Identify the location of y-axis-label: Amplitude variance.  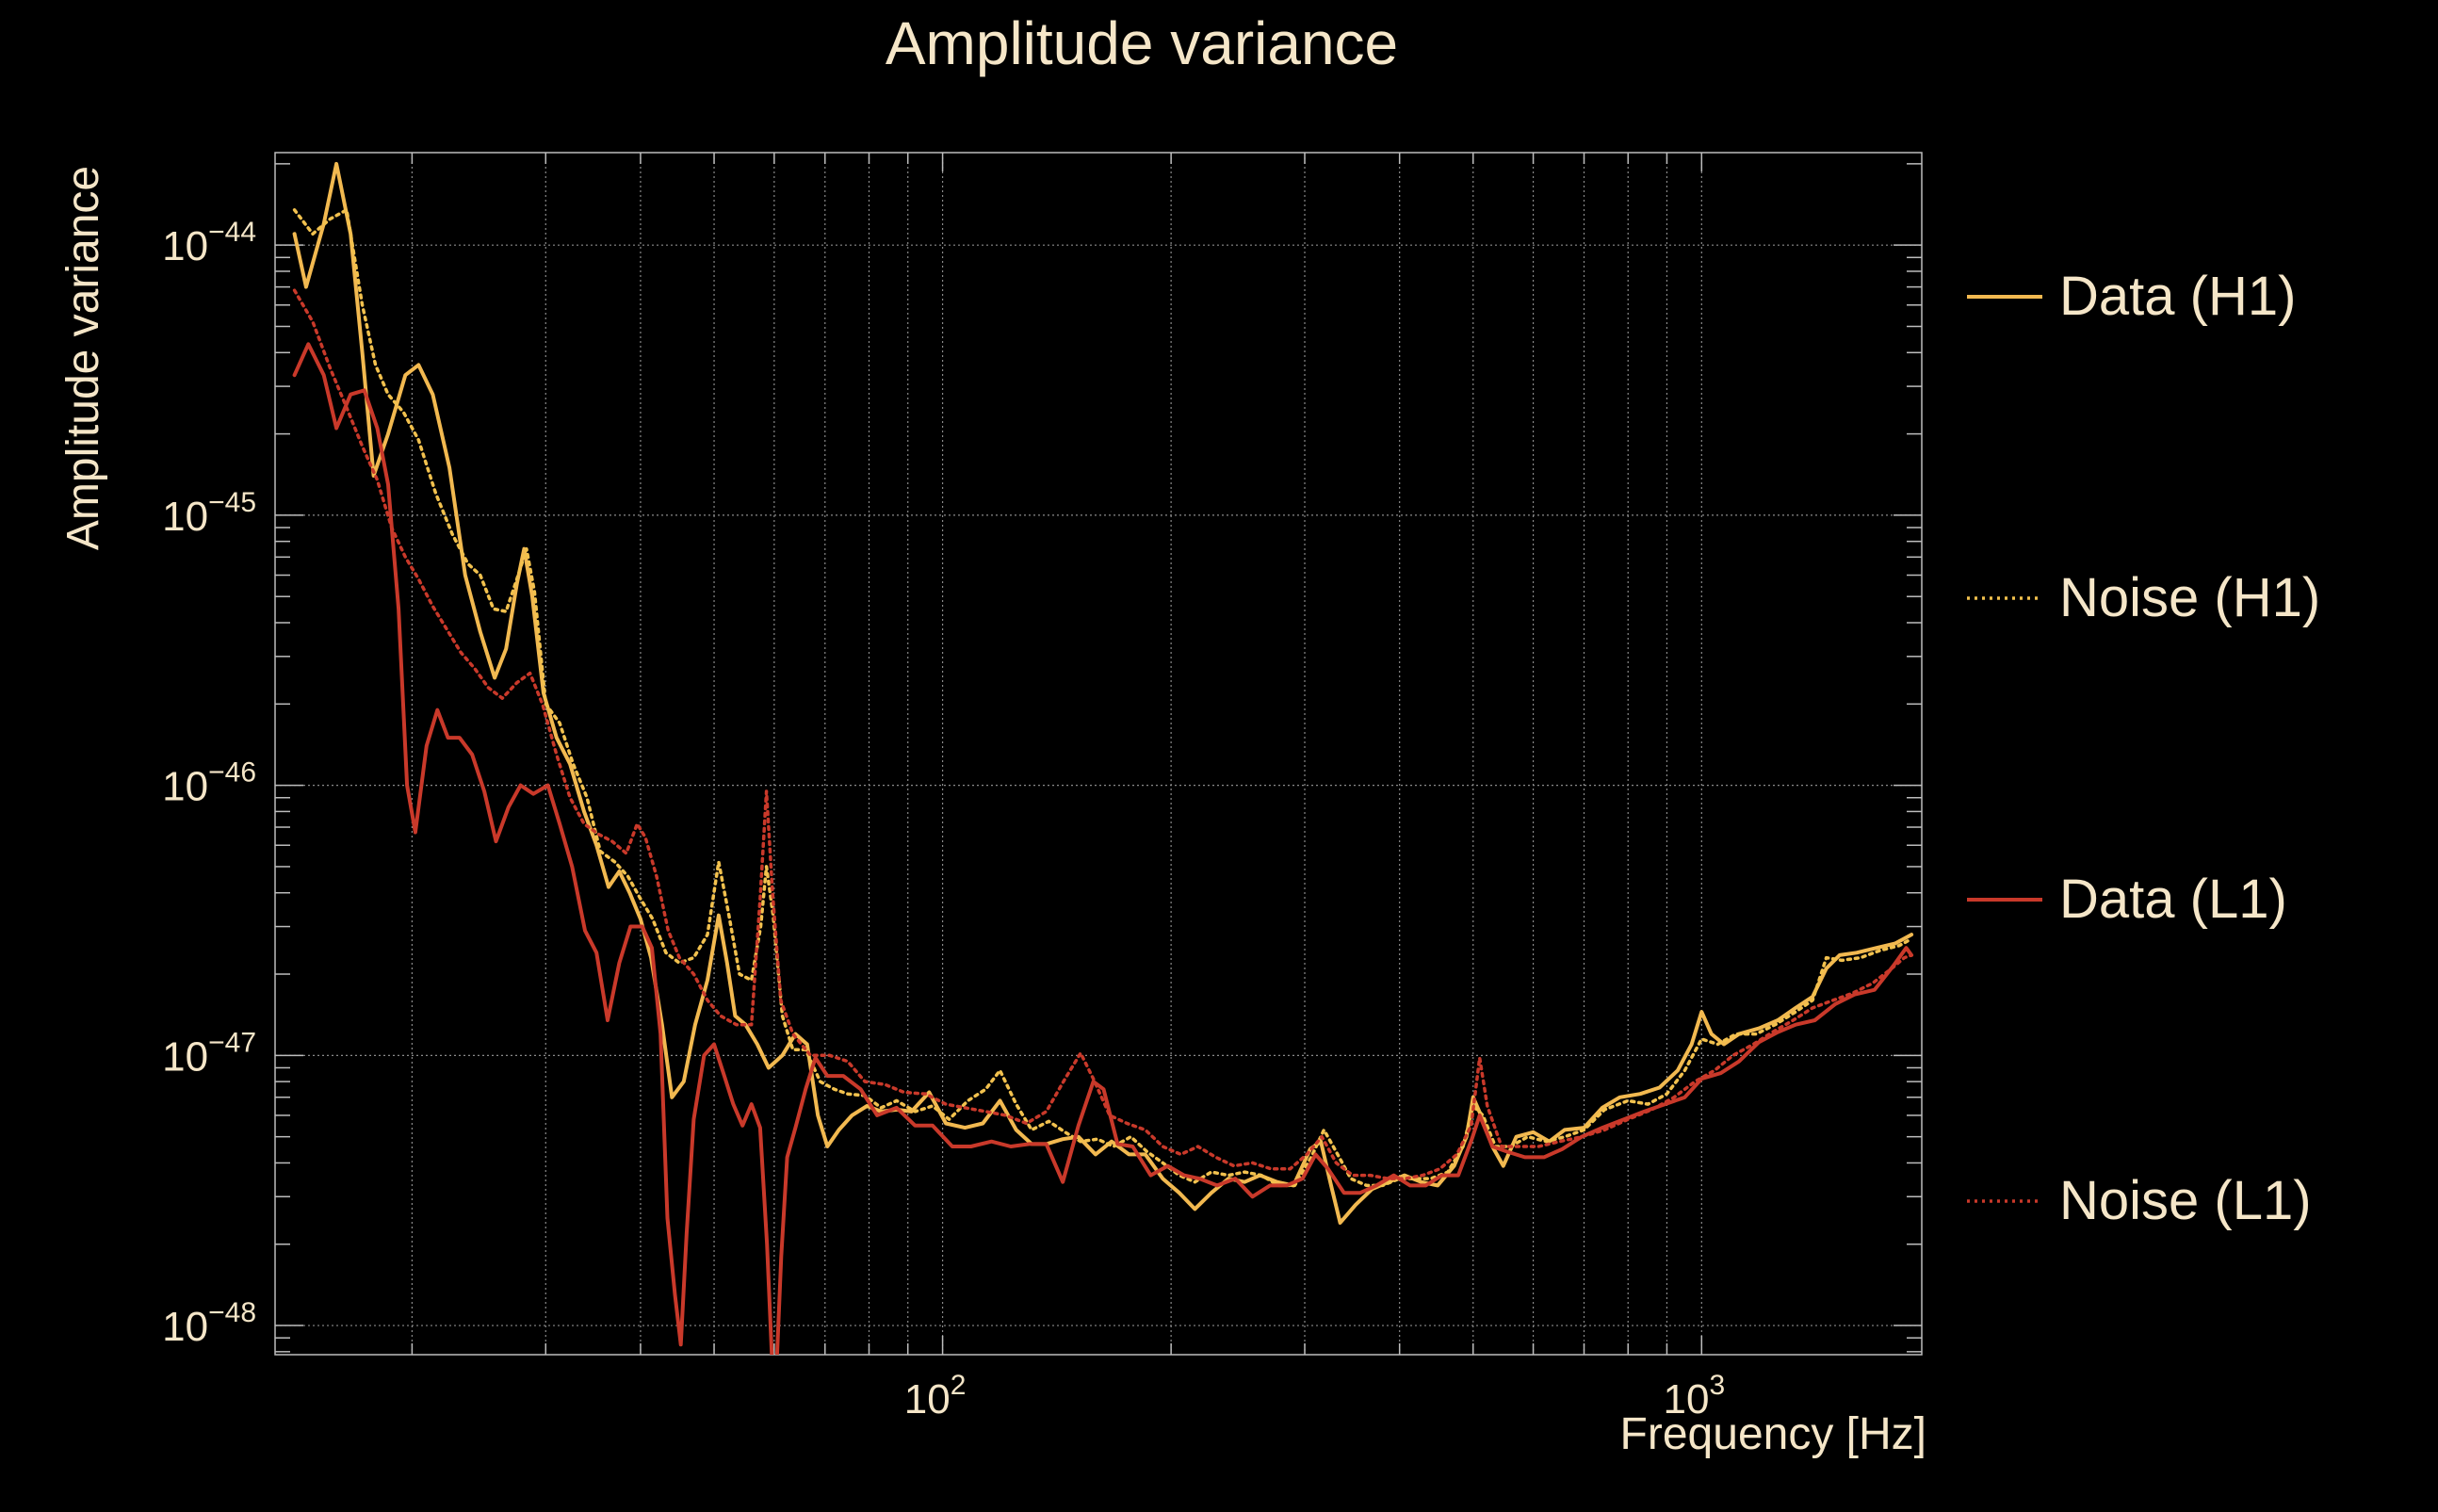
(83, 358).